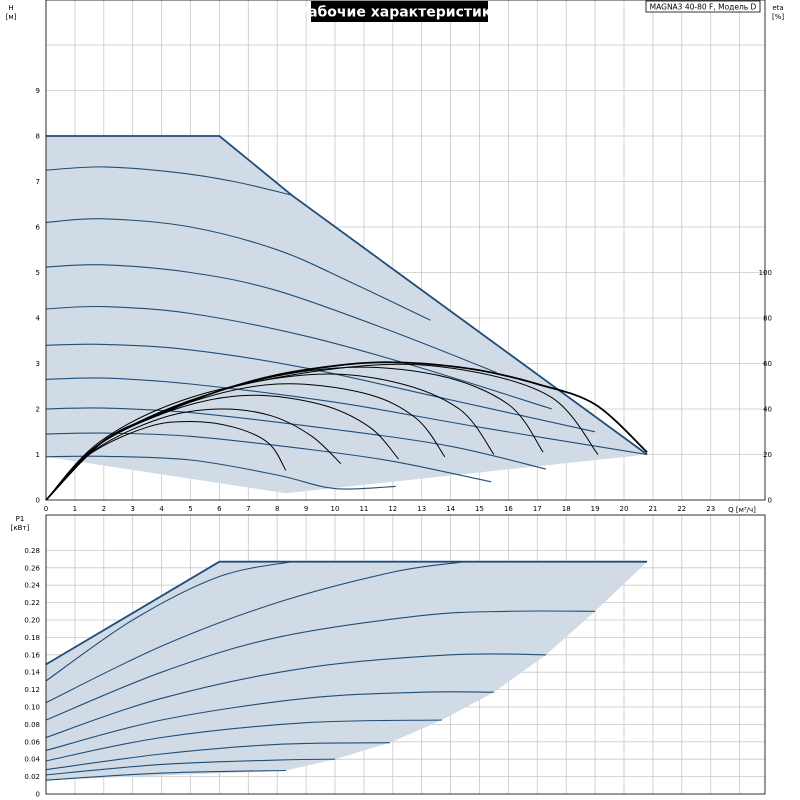  Describe the element at coordinates (767, 455) in the screenshot. I see `eta-tick-label: 20` at that location.